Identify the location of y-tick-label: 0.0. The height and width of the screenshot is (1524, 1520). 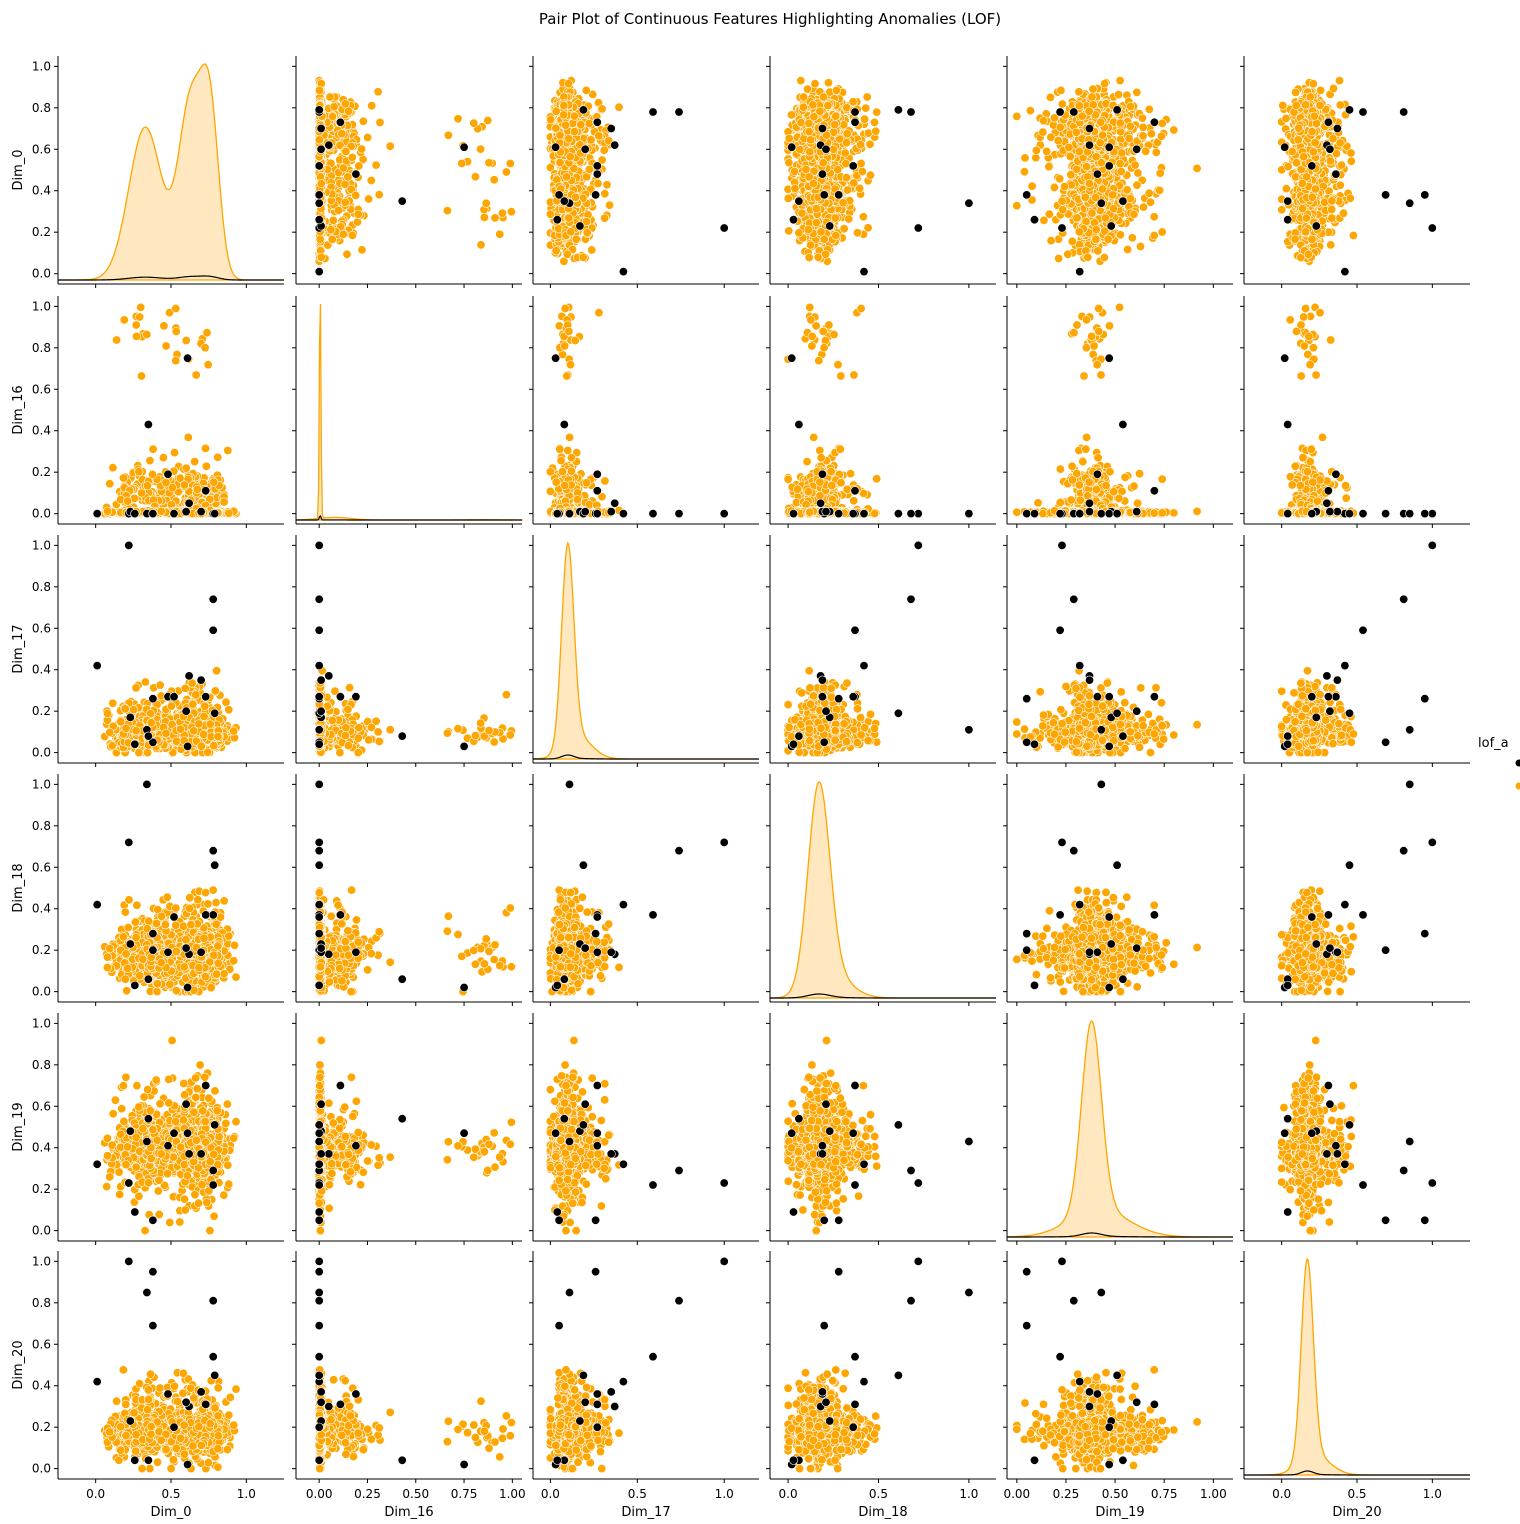
(41, 274).